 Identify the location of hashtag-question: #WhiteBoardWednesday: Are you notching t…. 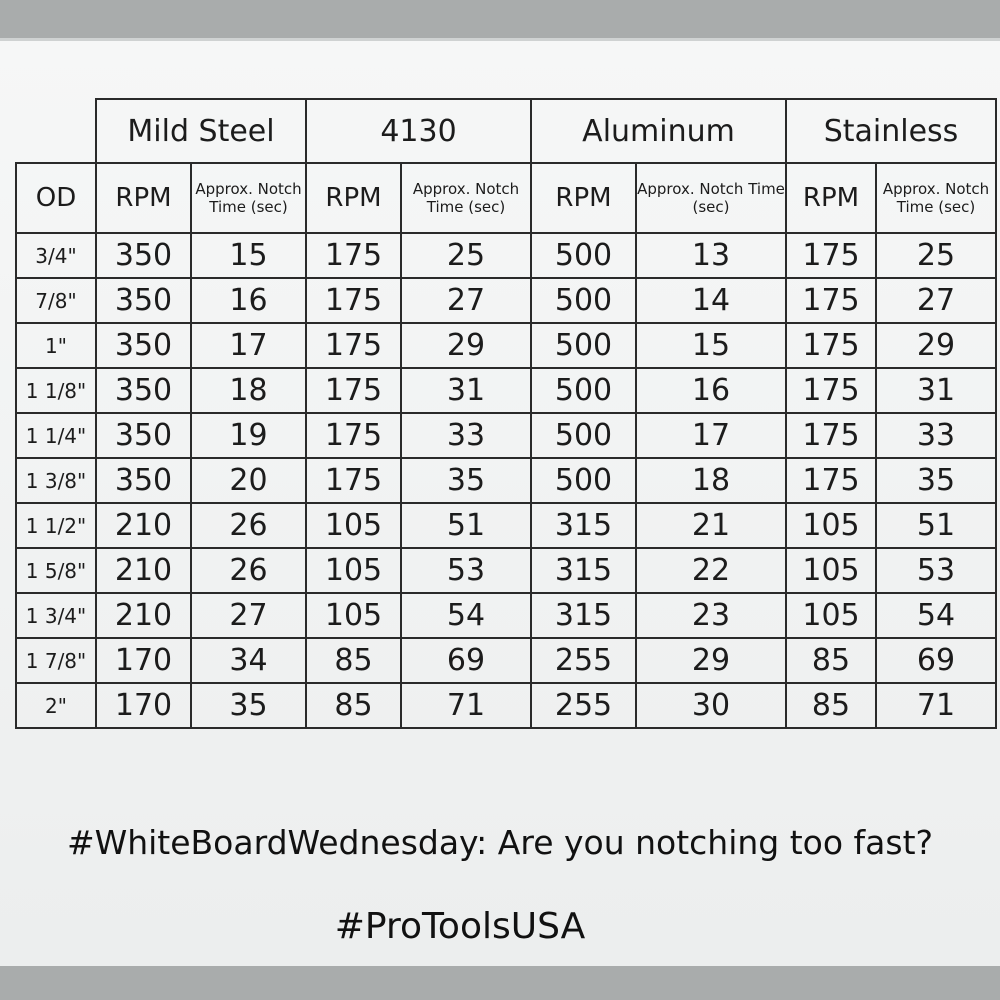
(500, 842).